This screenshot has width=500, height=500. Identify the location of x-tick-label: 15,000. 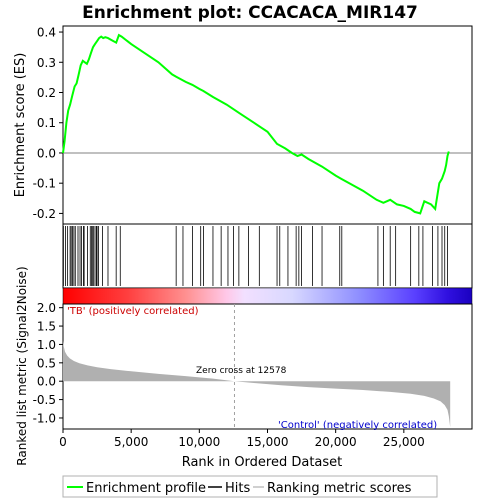
(268, 442).